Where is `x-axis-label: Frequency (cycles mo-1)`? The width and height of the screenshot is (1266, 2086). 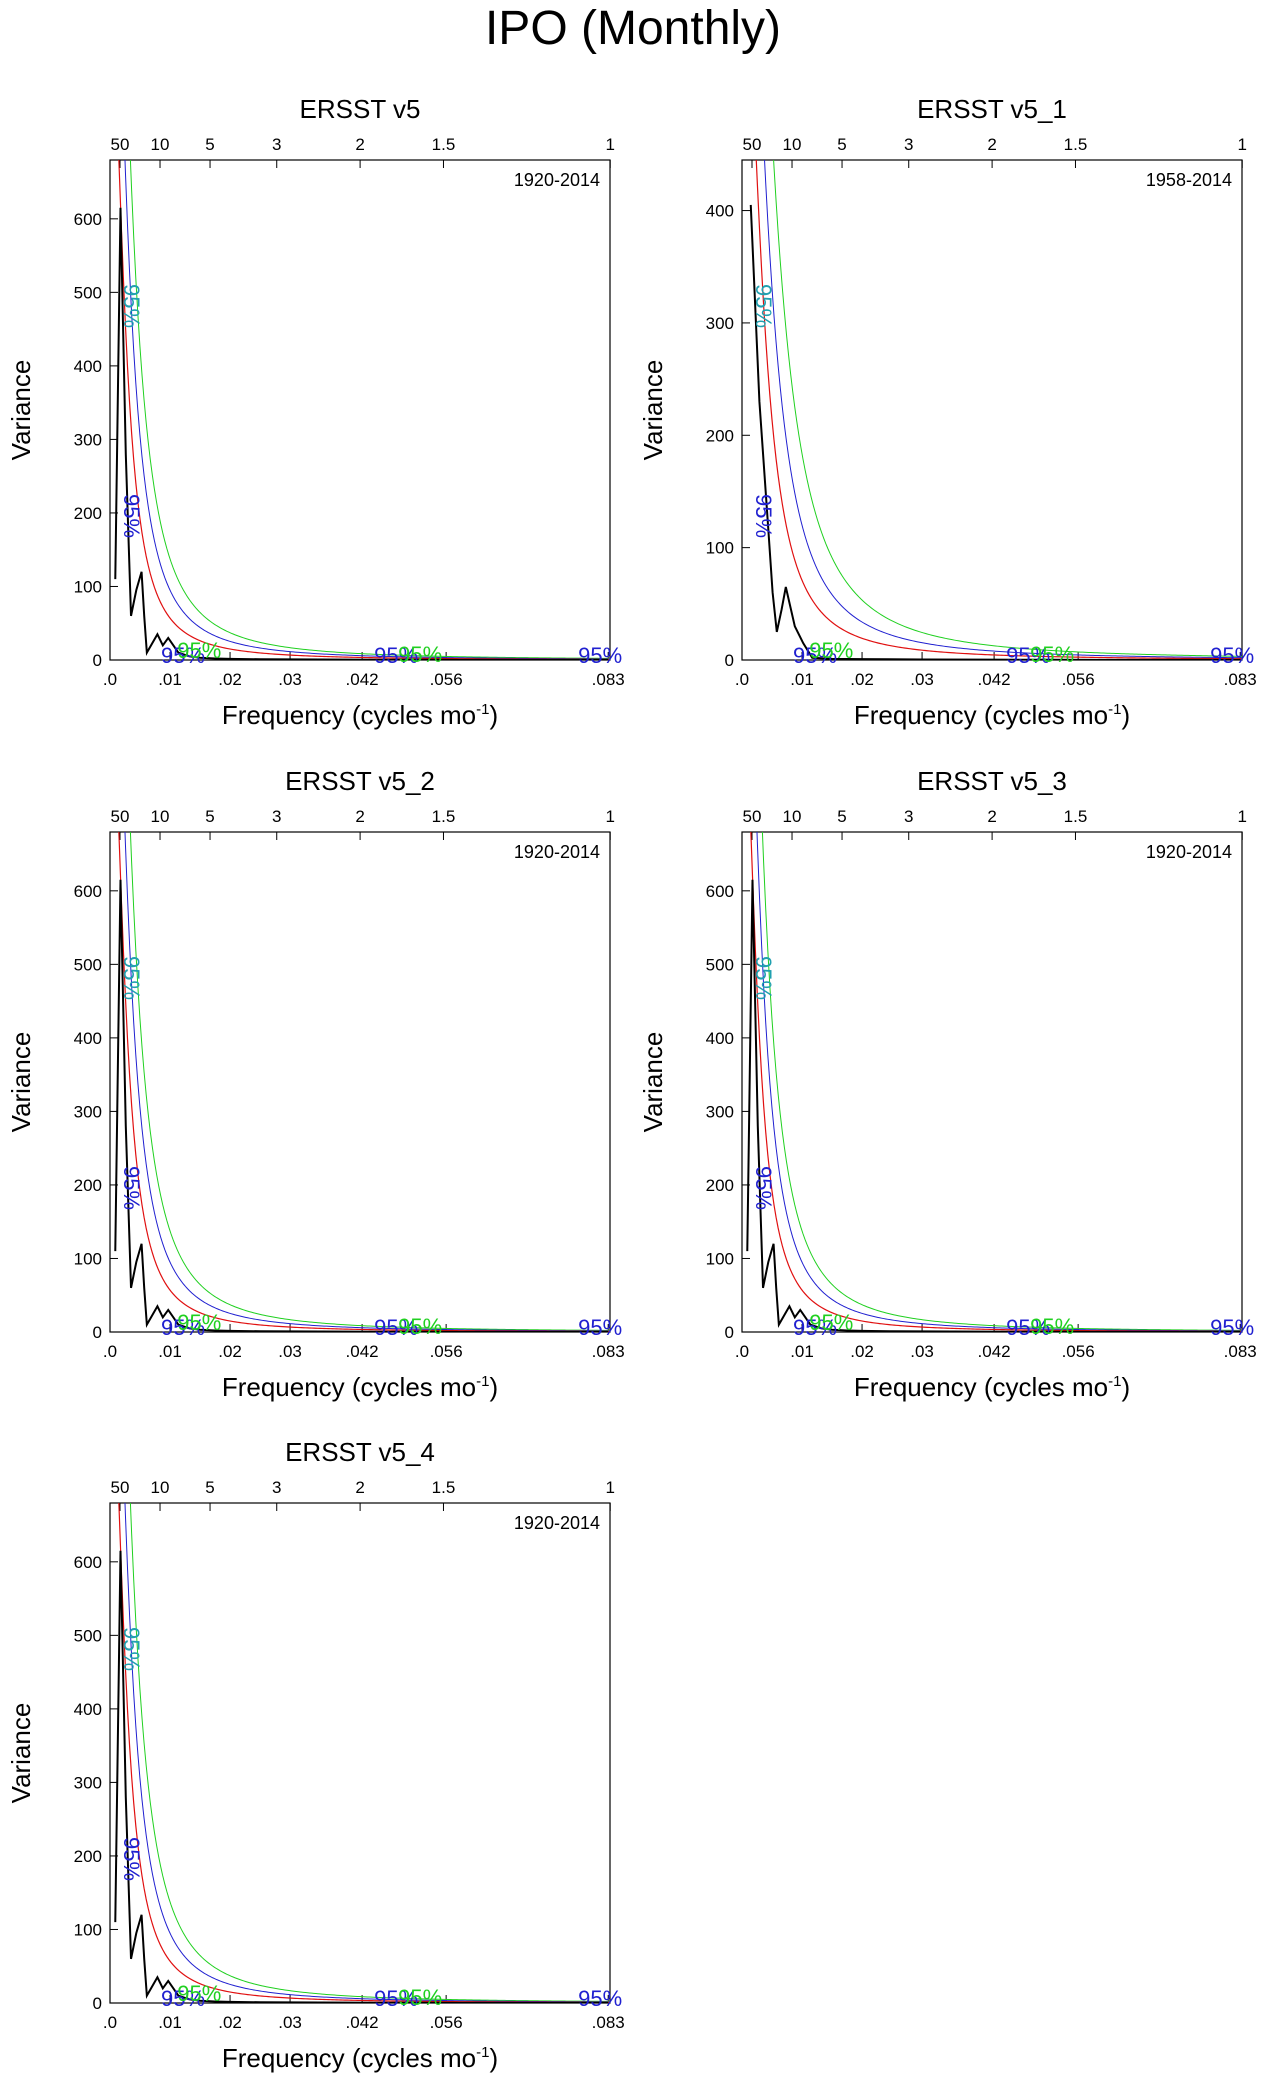
x-axis-label: Frequency (cycles mo-1) is located at coordinates (360, 1387).